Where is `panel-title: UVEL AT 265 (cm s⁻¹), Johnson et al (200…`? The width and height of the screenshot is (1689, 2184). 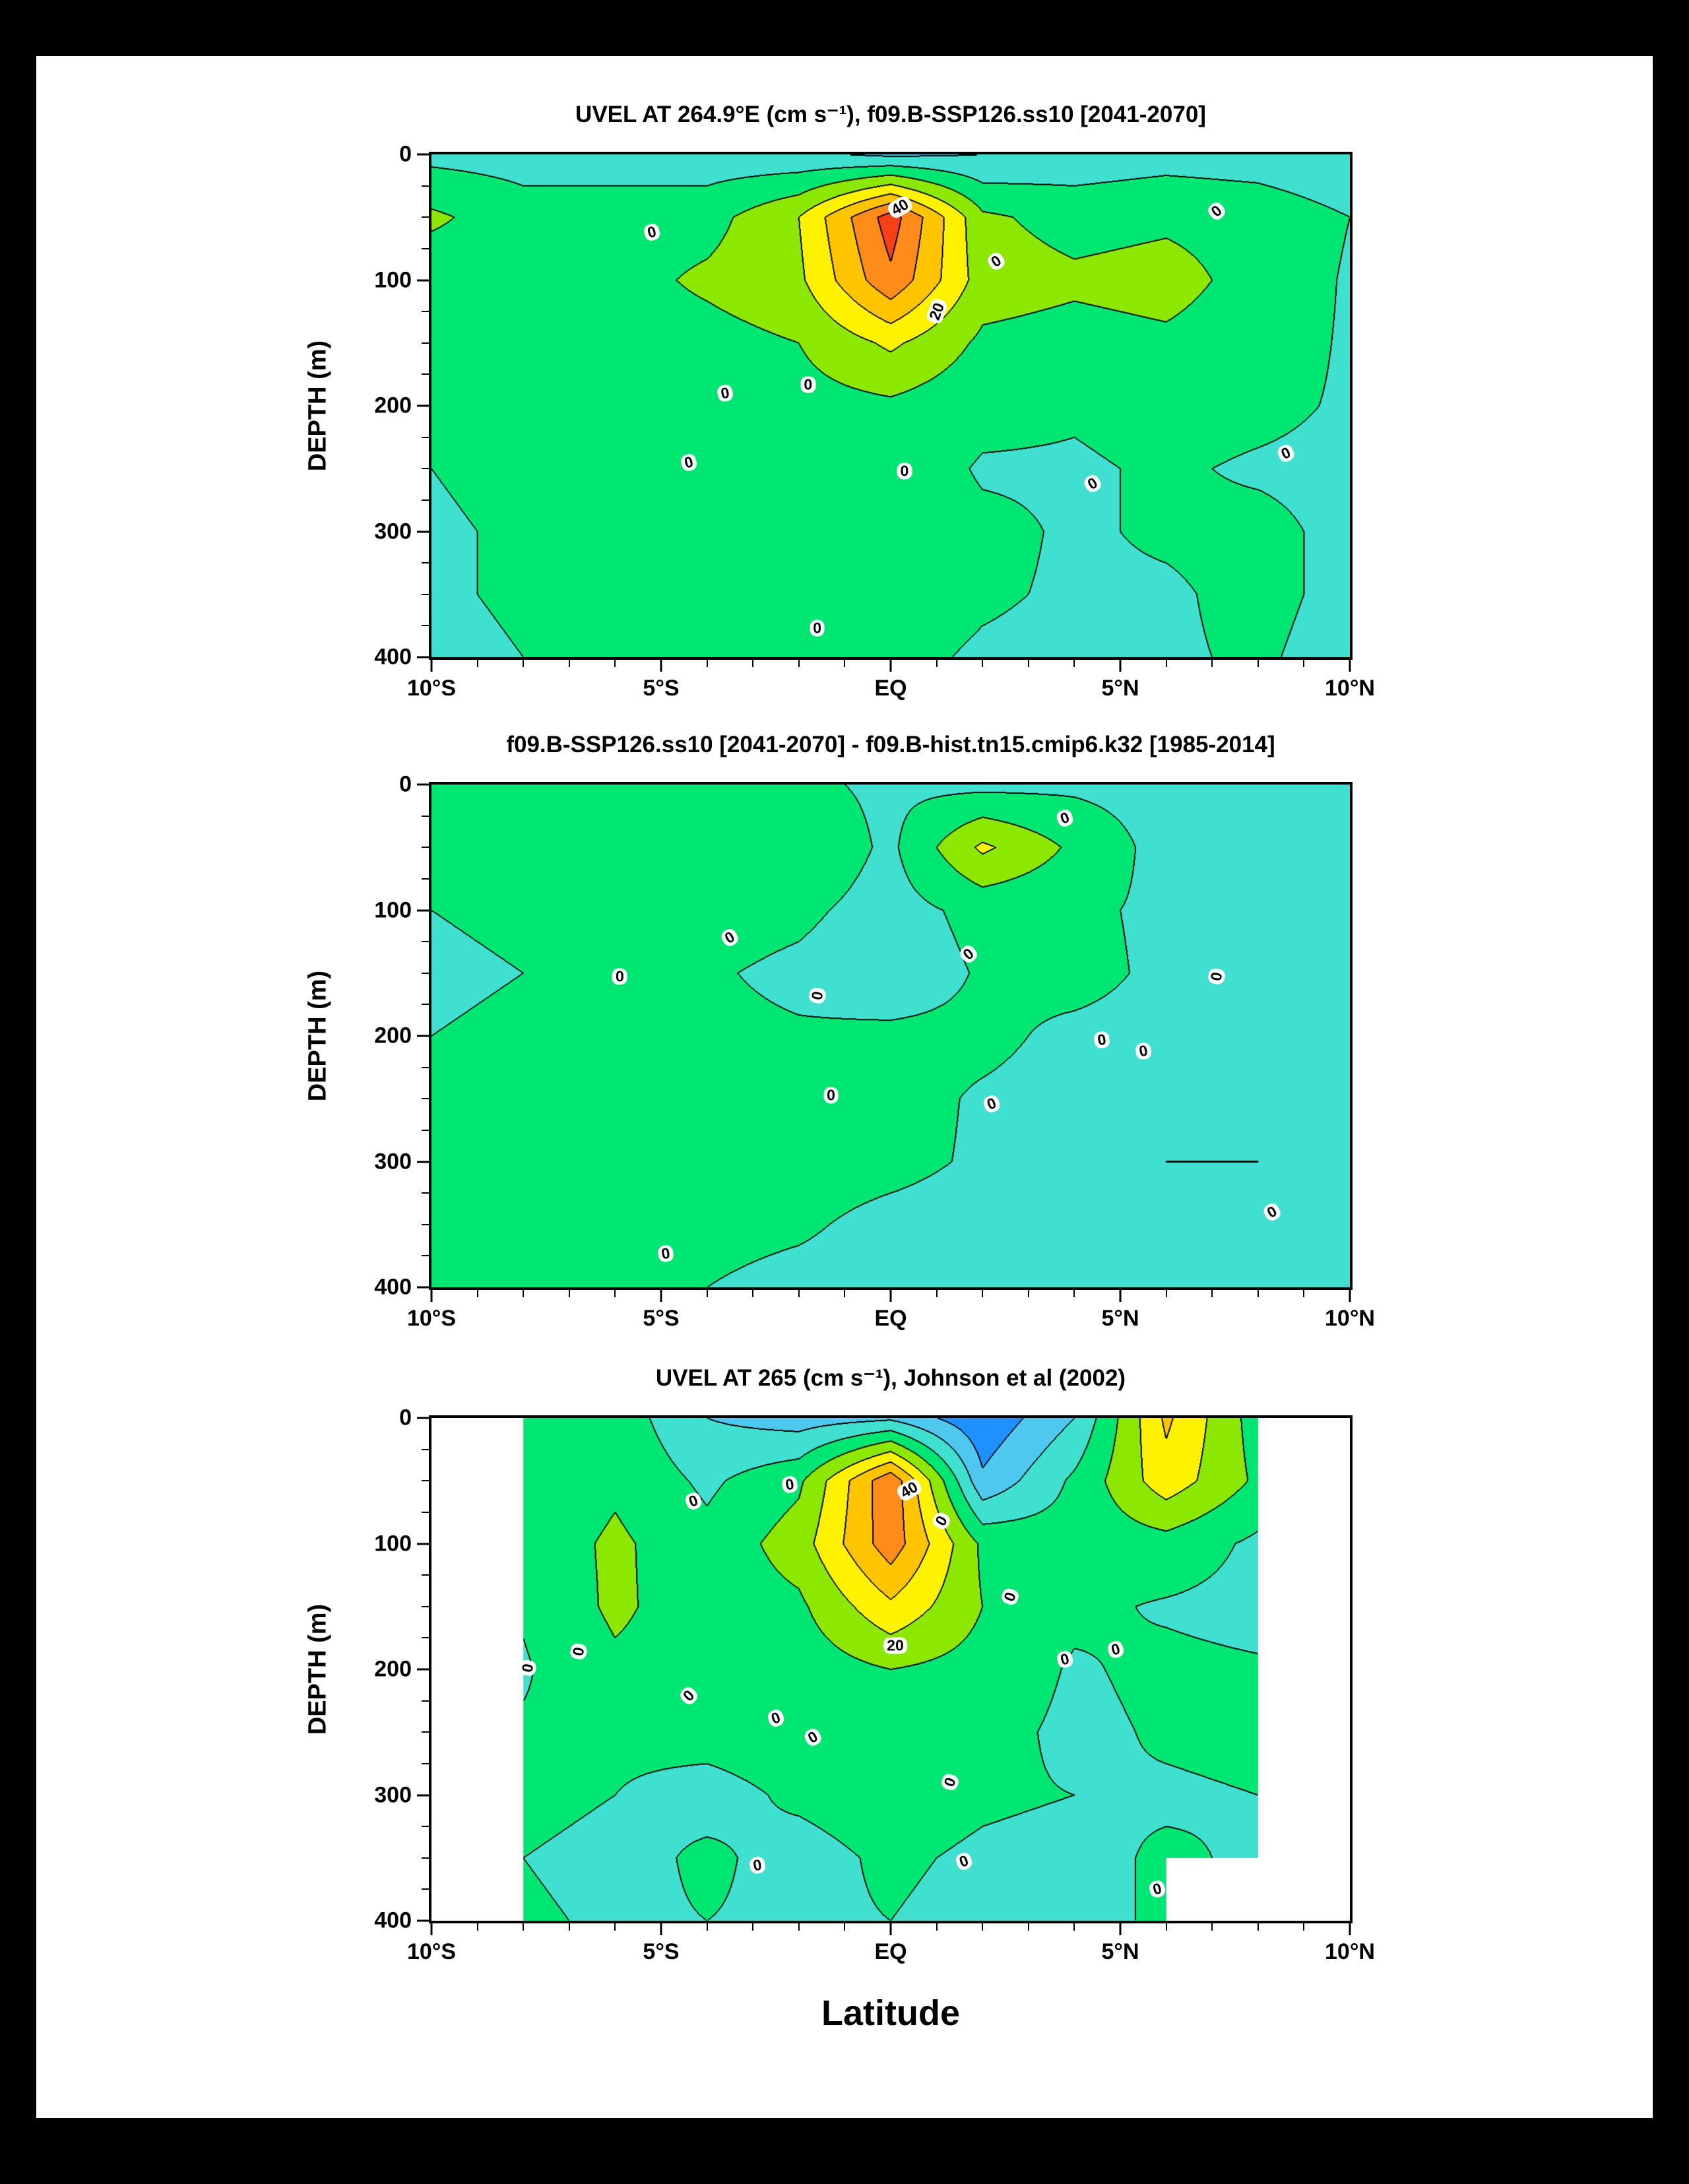
panel-title: UVEL AT 265 (cm s⁻¹), Johnson et al (200… is located at coordinates (891, 1378).